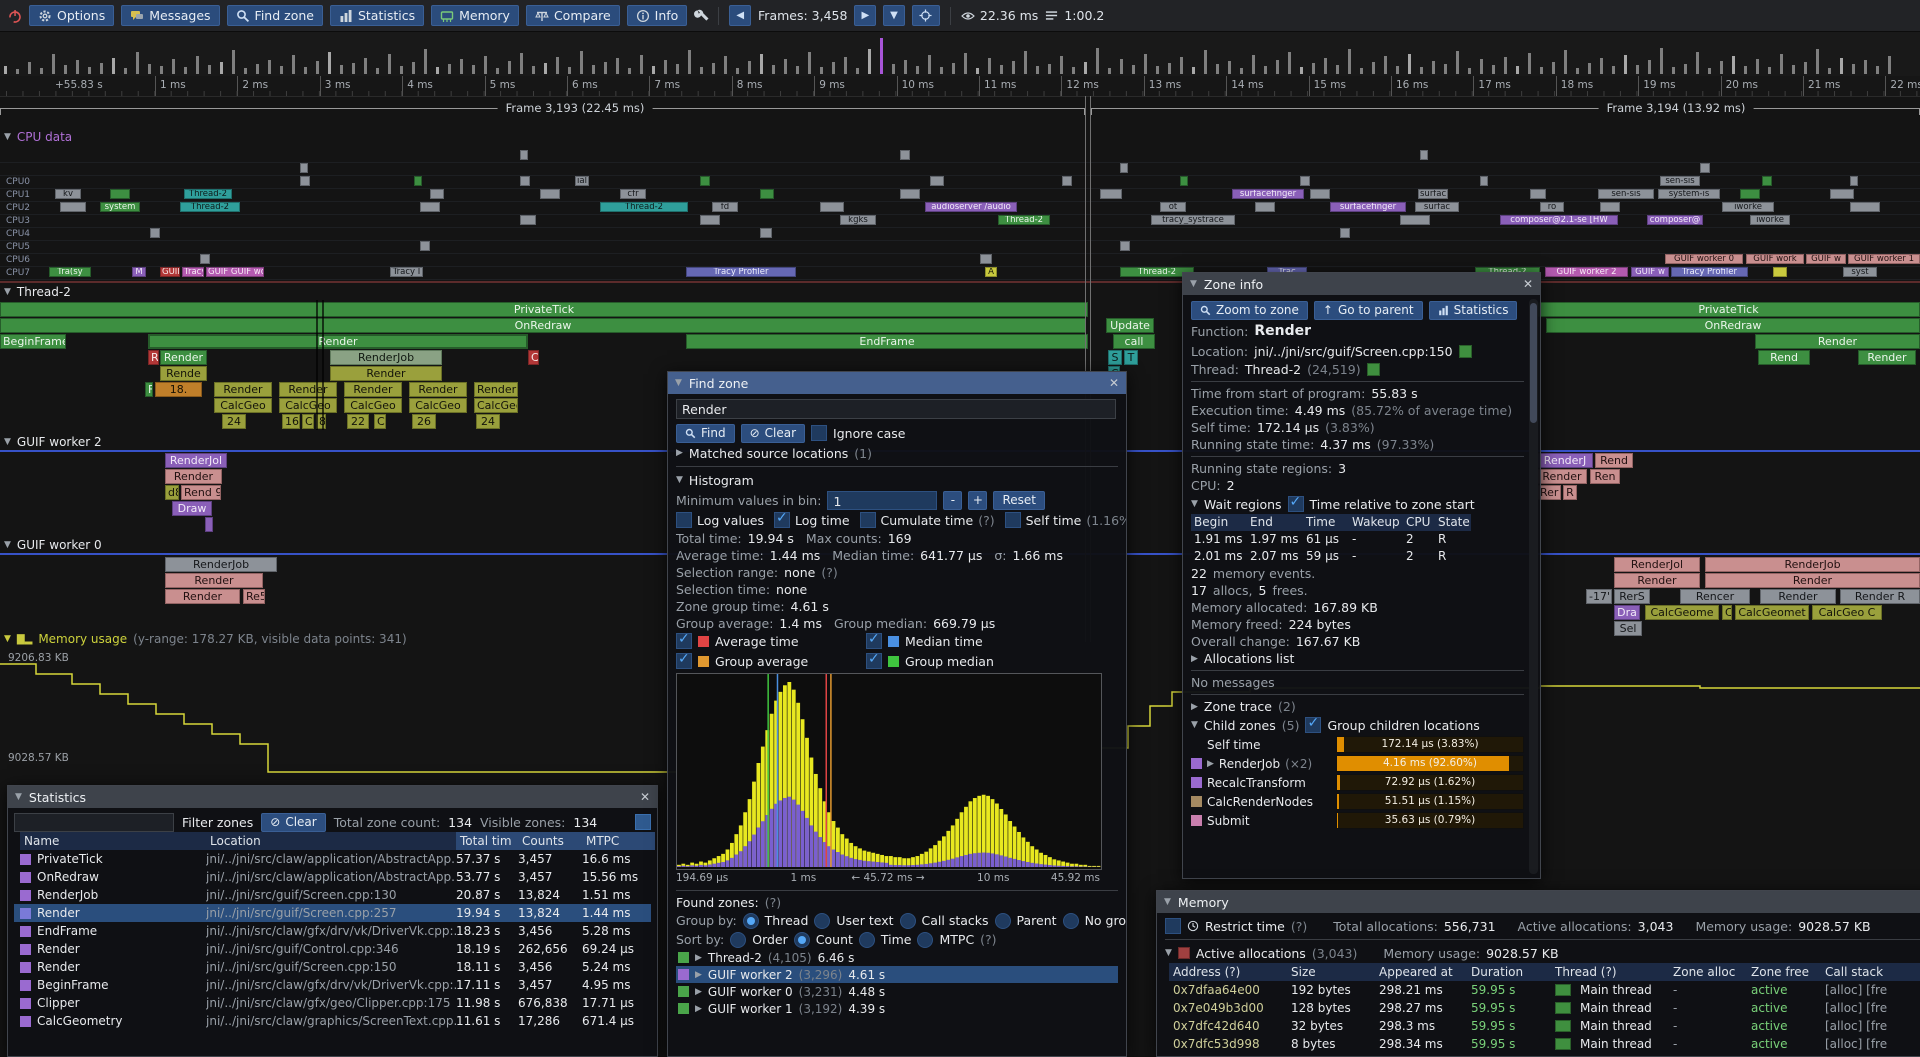 Image resolution: width=1920 pixels, height=1057 pixels. Describe the element at coordinates (1106, 520) in the screenshot. I see `help-hint: (1.16%)` at that location.